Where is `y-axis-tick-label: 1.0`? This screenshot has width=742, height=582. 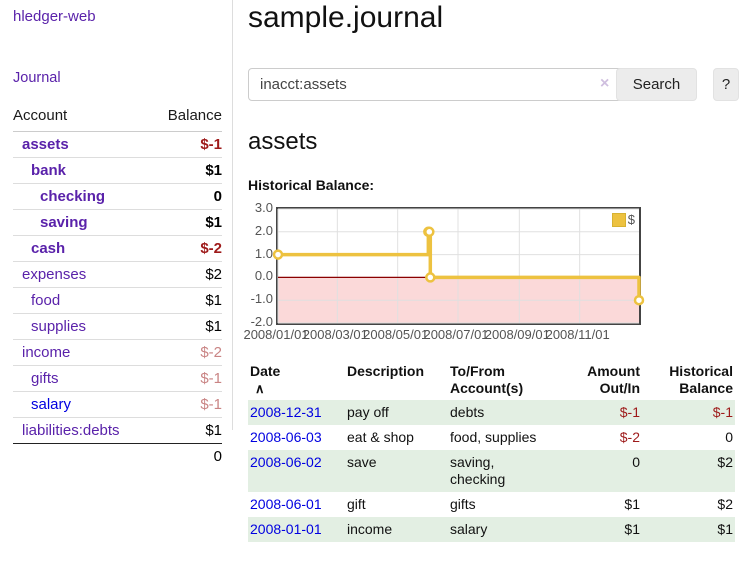
y-axis-tick-label: 1.0 is located at coordinates (263, 253).